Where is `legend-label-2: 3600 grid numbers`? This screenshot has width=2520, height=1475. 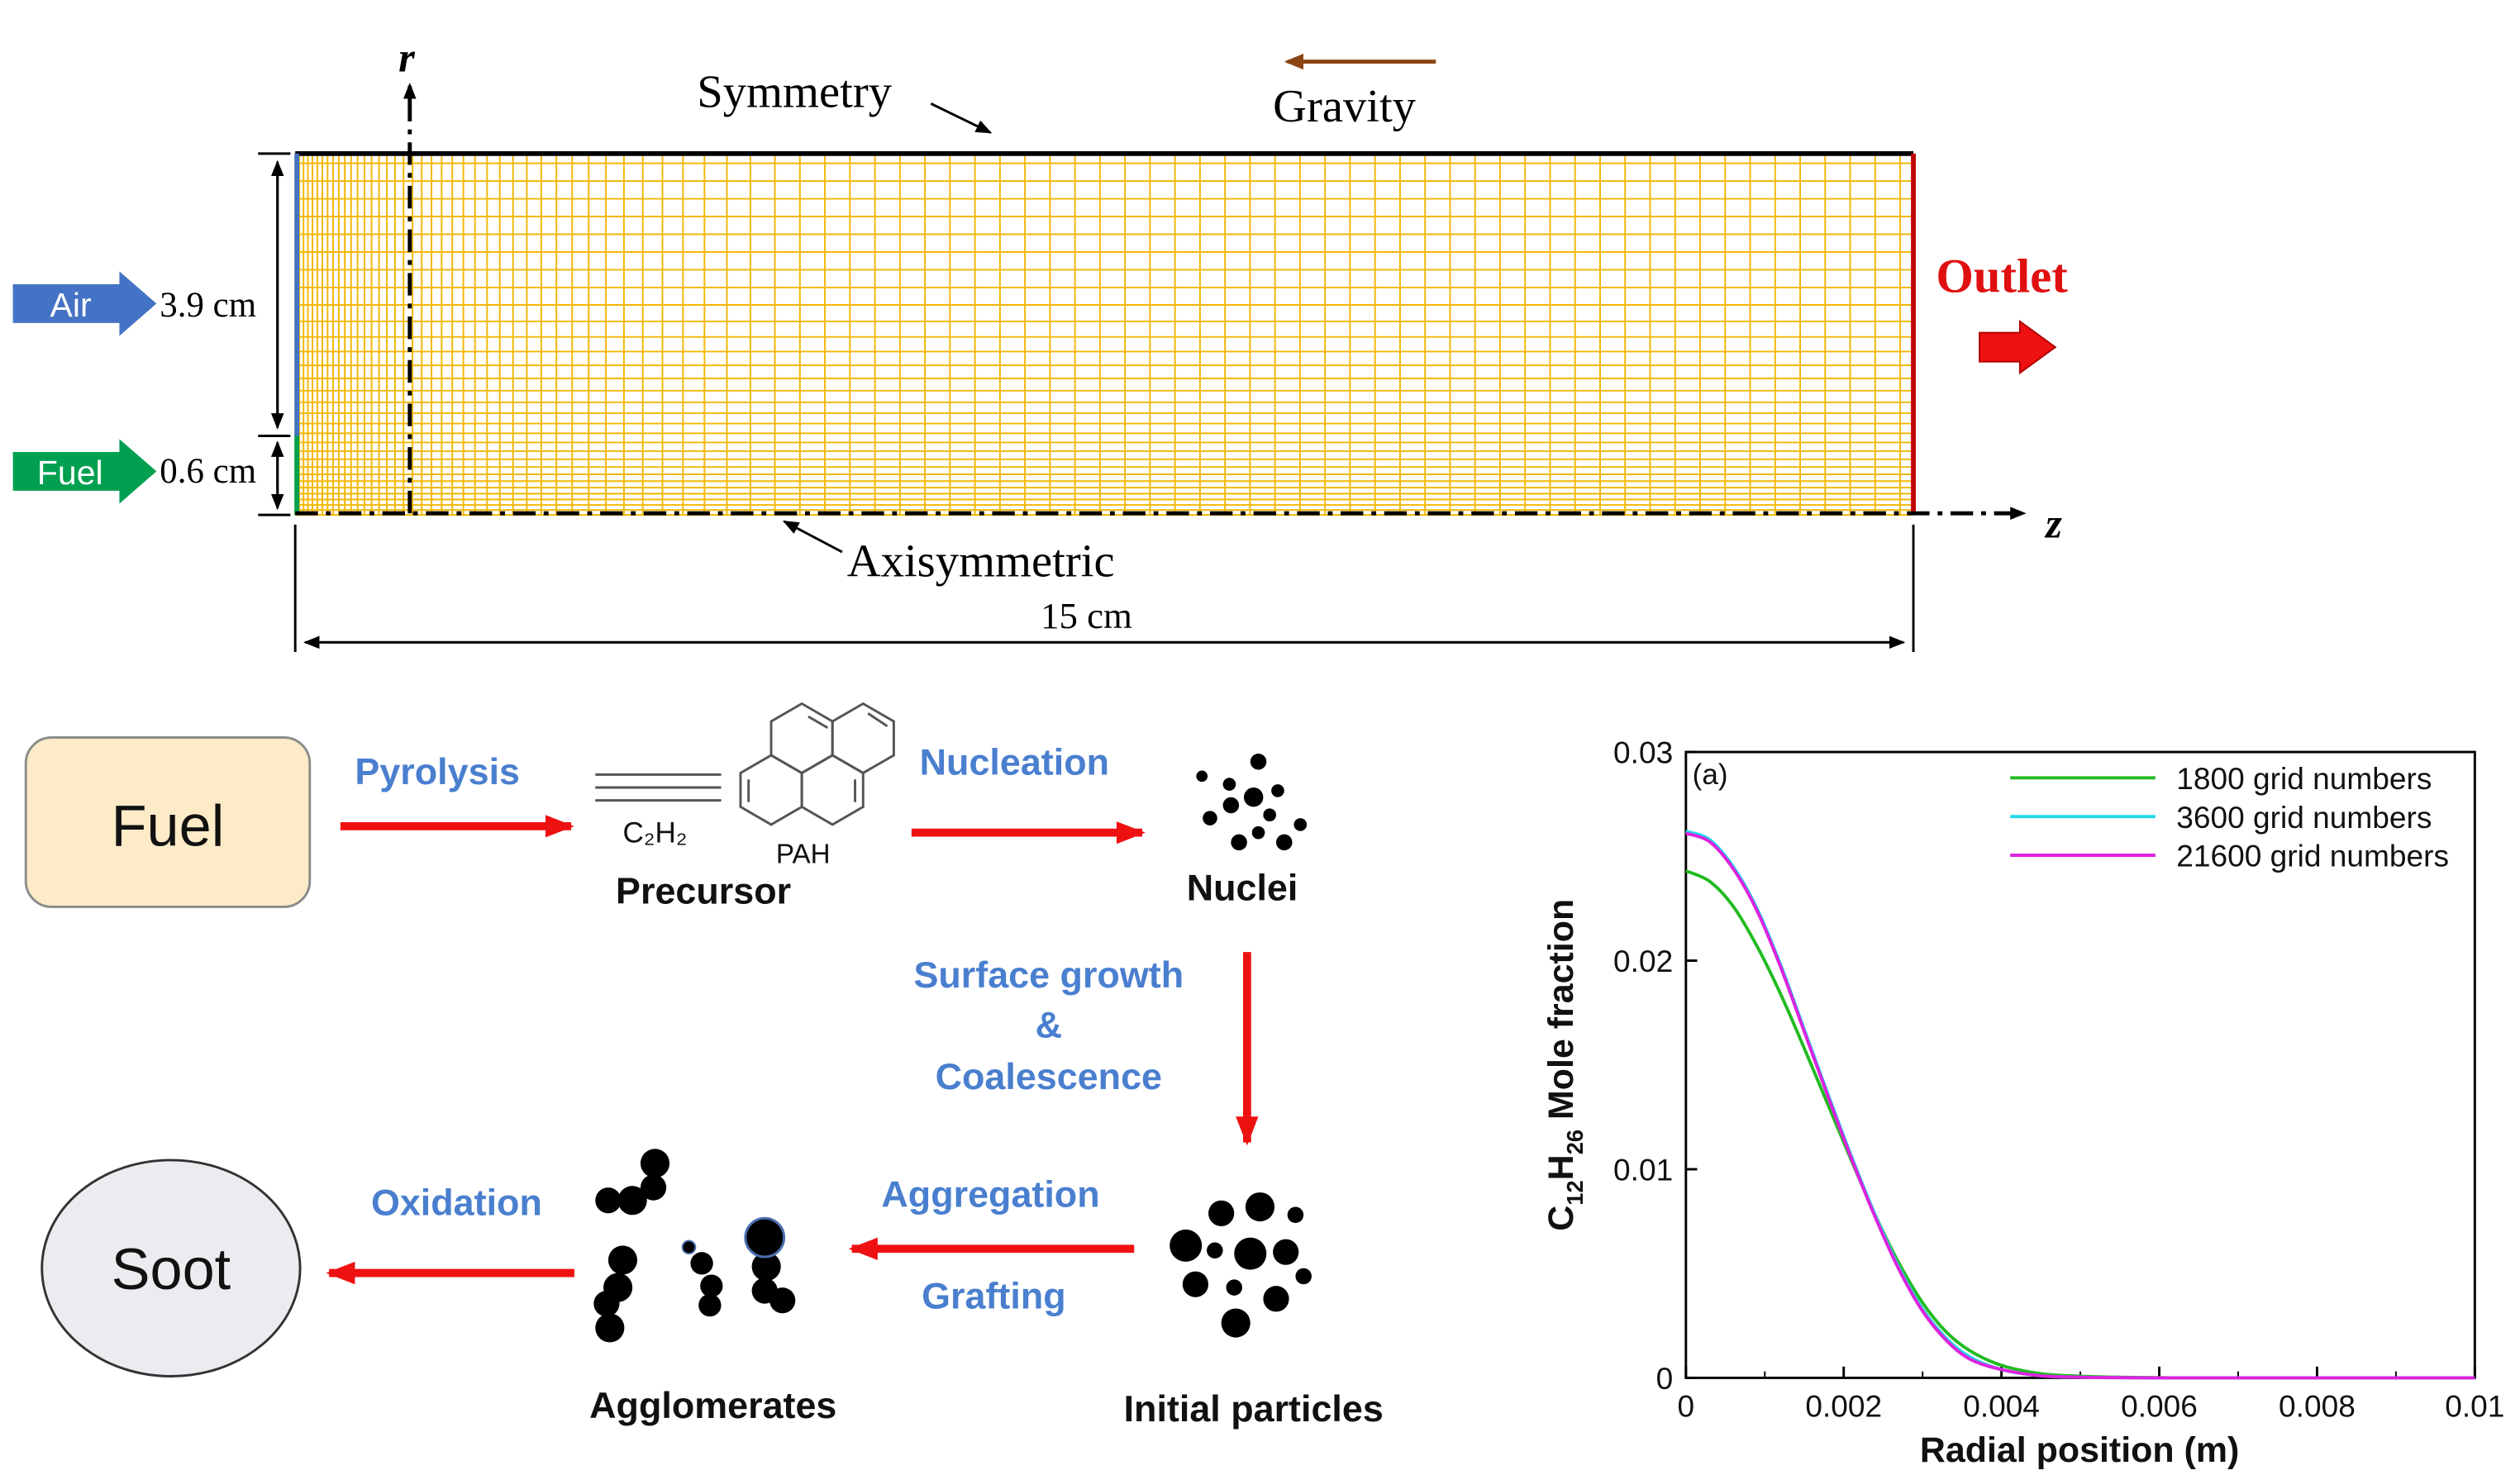
legend-label-2: 3600 grid numbers is located at coordinates (2304, 817).